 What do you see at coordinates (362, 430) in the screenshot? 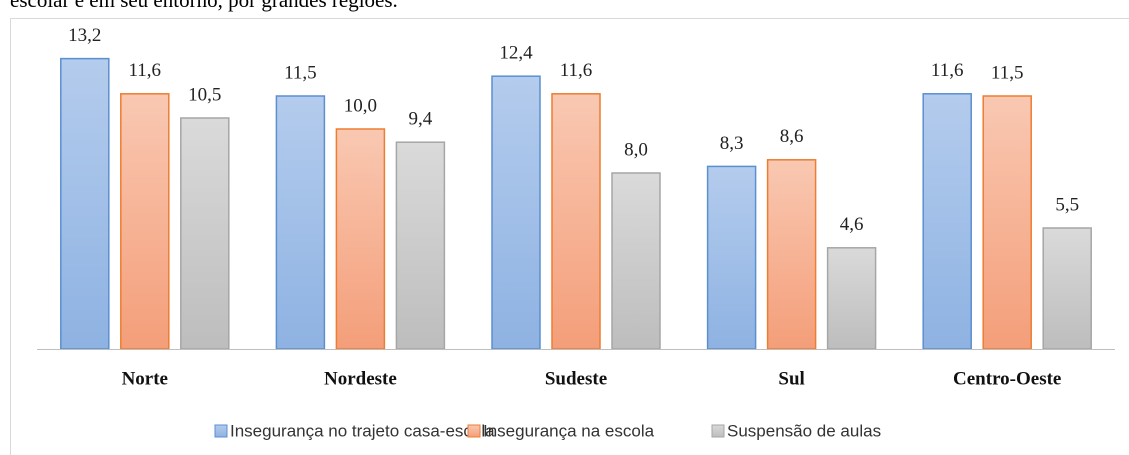
I see `legend-label: Insegurança no trajeto casa-escola` at bounding box center [362, 430].